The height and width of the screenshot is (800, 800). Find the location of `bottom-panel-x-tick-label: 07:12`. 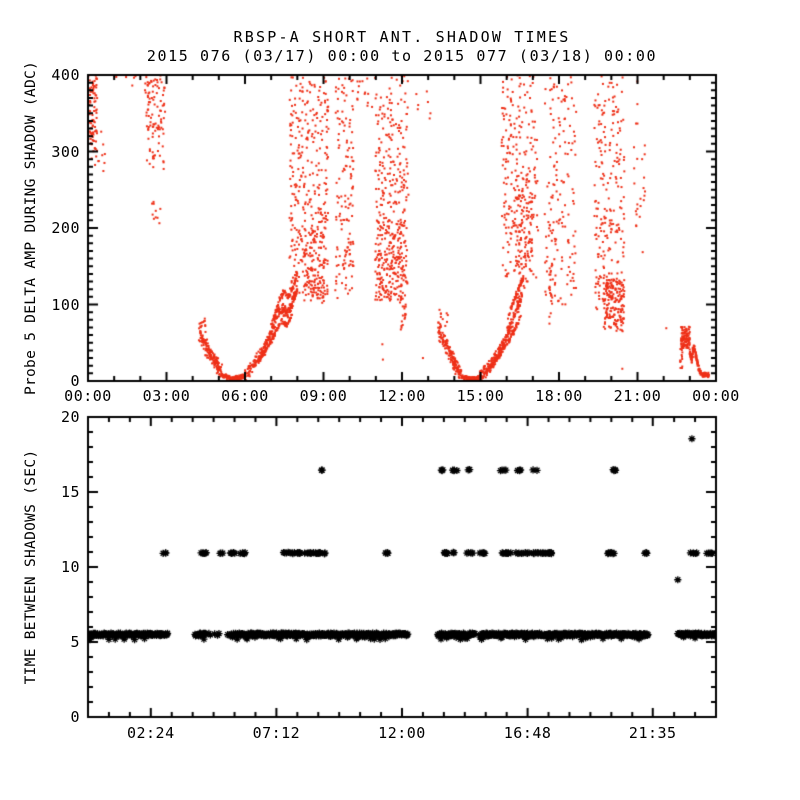

bottom-panel-x-tick-label: 07:12 is located at coordinates (276, 733).